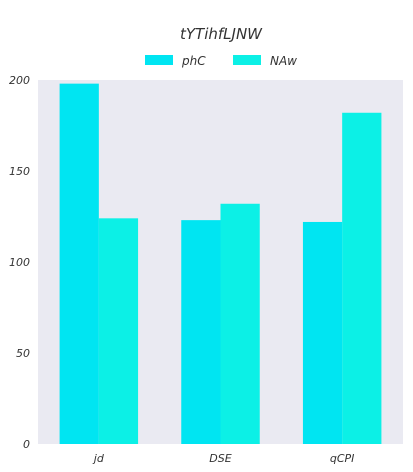  Describe the element at coordinates (221, 34) in the screenshot. I see `chart-title: tYTihfLJNW` at that location.